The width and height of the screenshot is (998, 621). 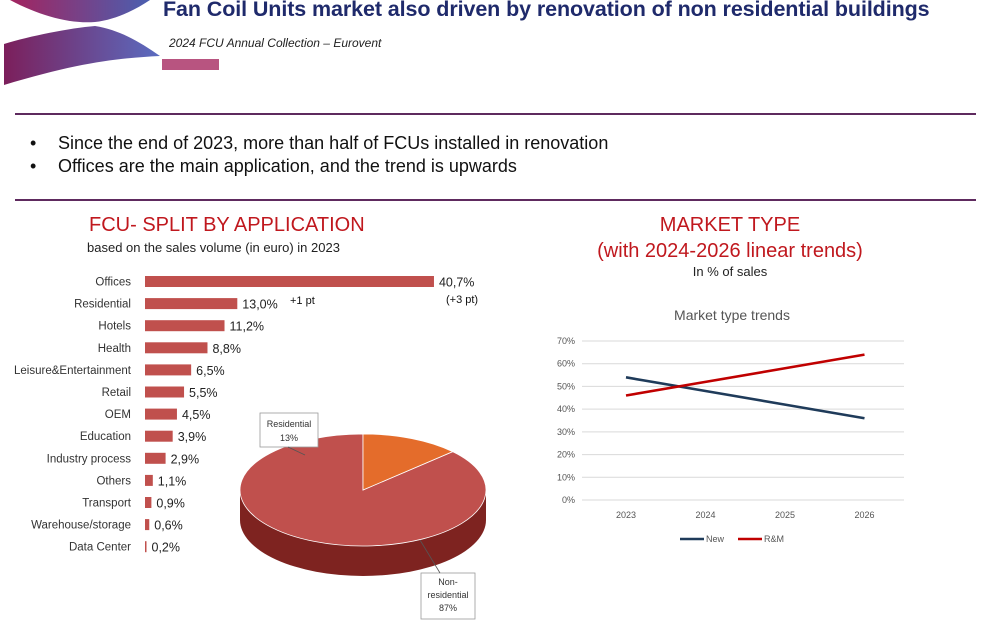 What do you see at coordinates (715, 539) in the screenshot?
I see `legend-label: New` at bounding box center [715, 539].